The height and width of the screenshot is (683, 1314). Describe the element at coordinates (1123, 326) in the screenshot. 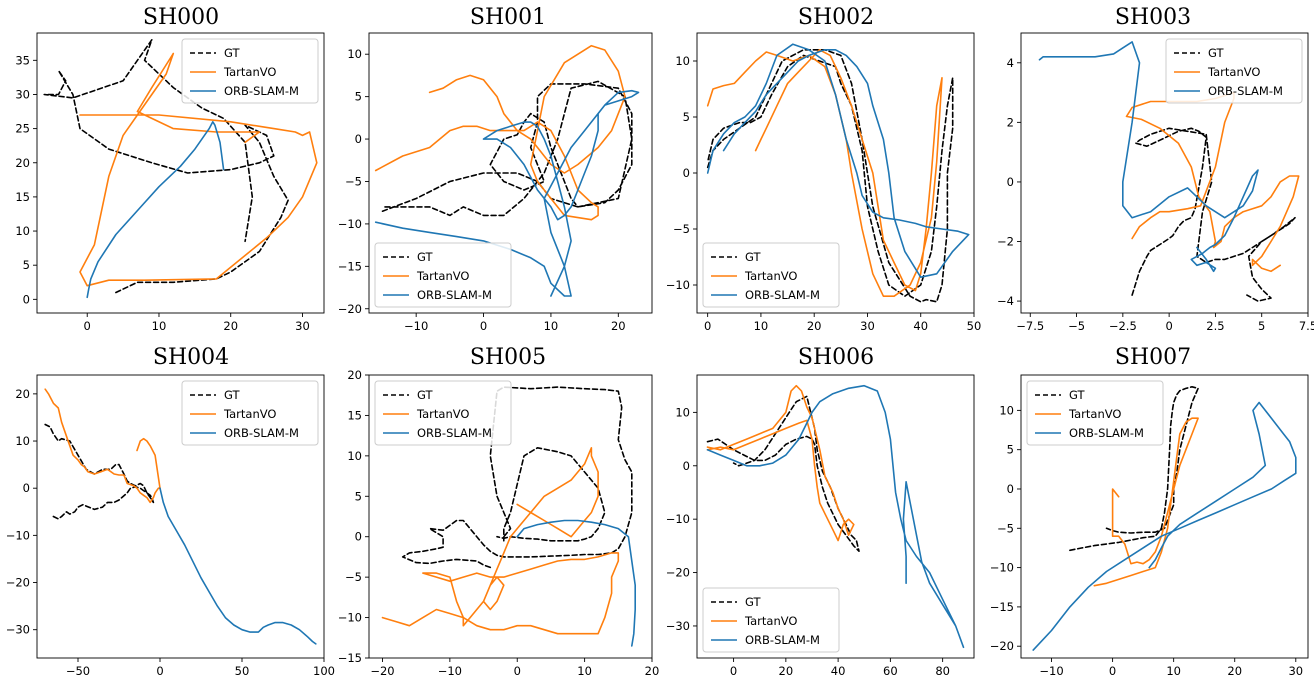

I see `x-tick-label: −2.5` at that location.